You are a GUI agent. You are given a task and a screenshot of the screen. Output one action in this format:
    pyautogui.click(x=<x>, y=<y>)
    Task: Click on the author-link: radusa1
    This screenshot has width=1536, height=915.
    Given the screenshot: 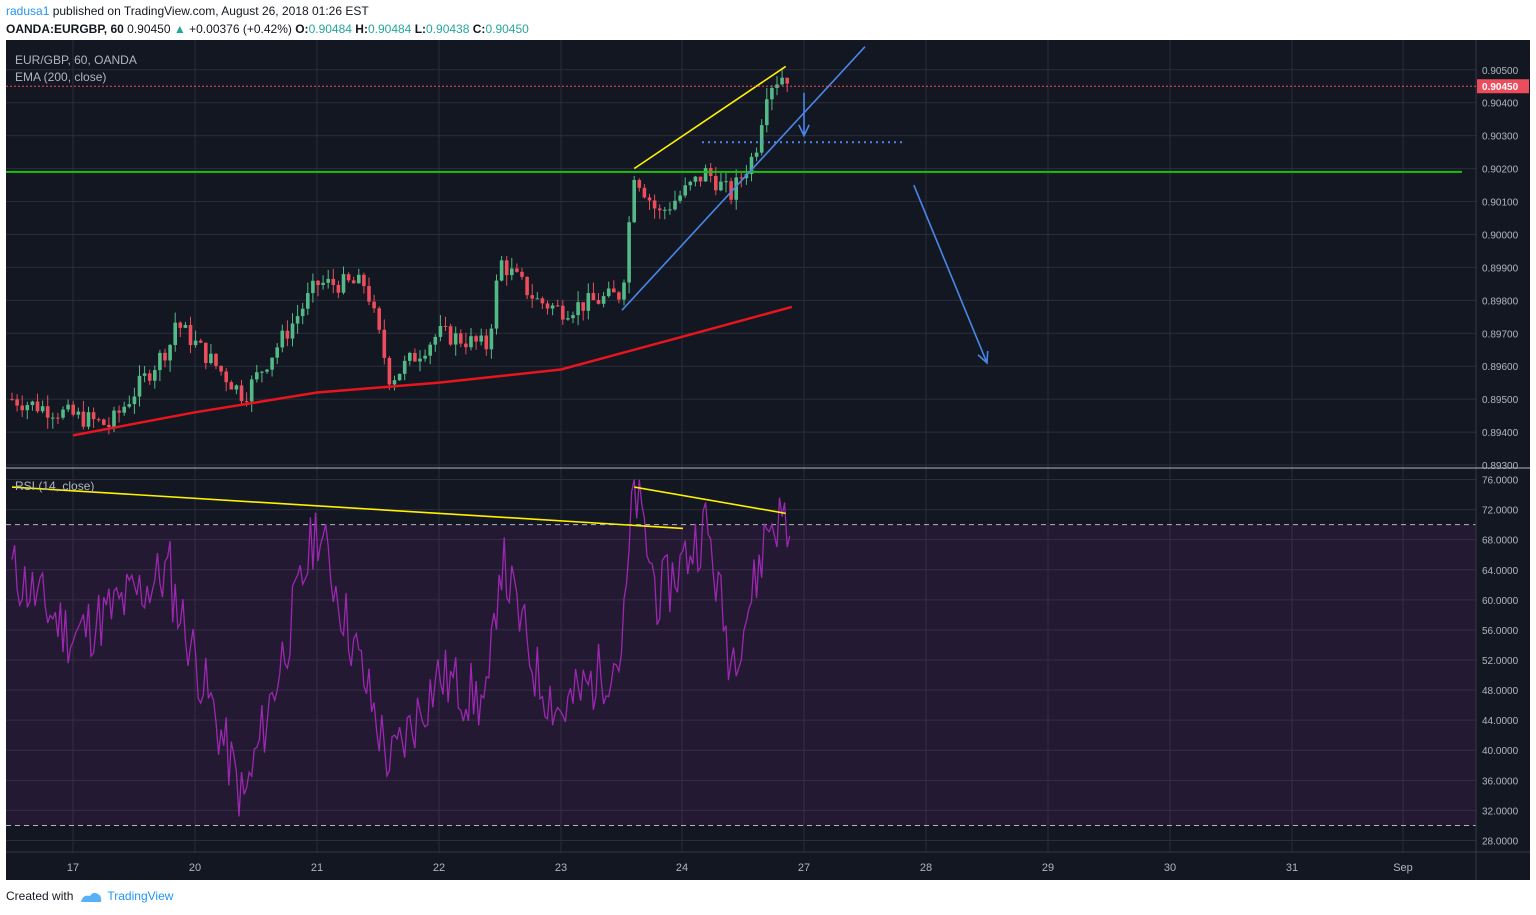 What is the action you would take?
    pyautogui.click(x=28, y=11)
    